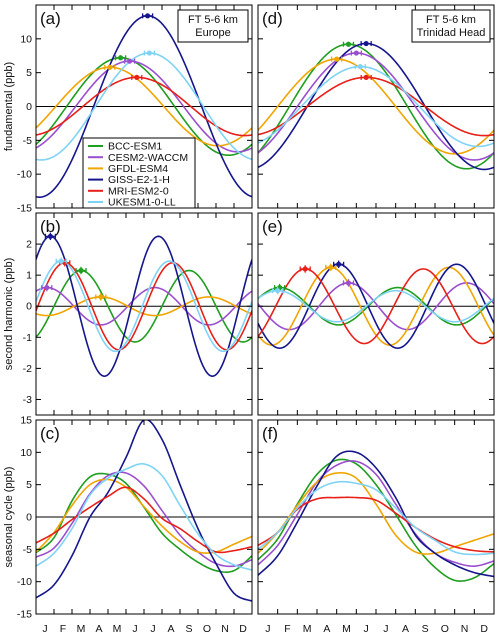 The height and width of the screenshot is (640, 500). Describe the element at coordinates (484, 629) in the screenshot. I see `month-label: D` at that location.